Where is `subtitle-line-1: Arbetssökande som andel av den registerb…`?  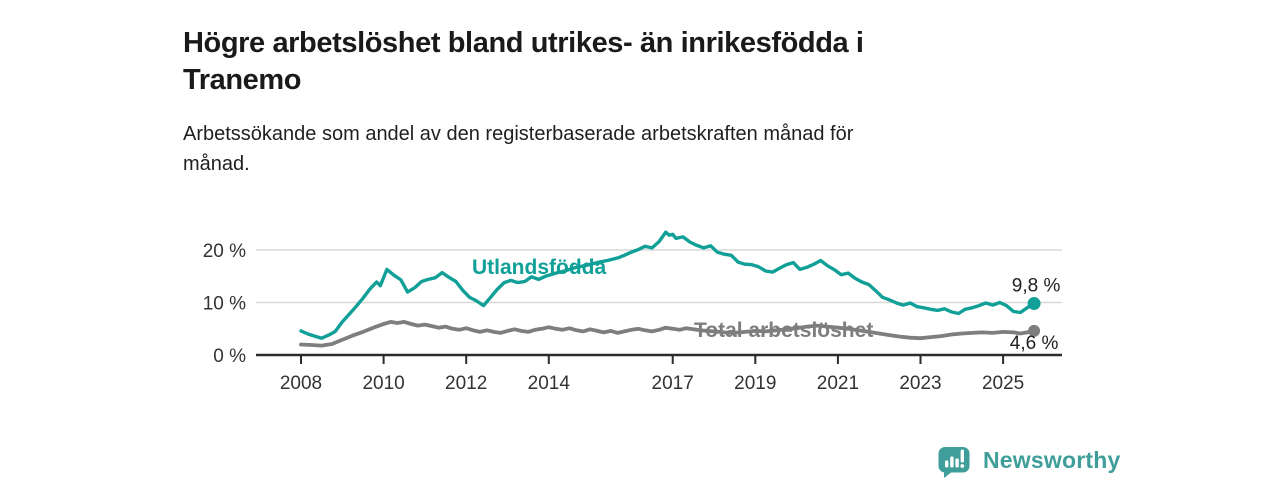
subtitle-line-1: Arbetssökande som andel av den registerb… is located at coordinates (518, 134).